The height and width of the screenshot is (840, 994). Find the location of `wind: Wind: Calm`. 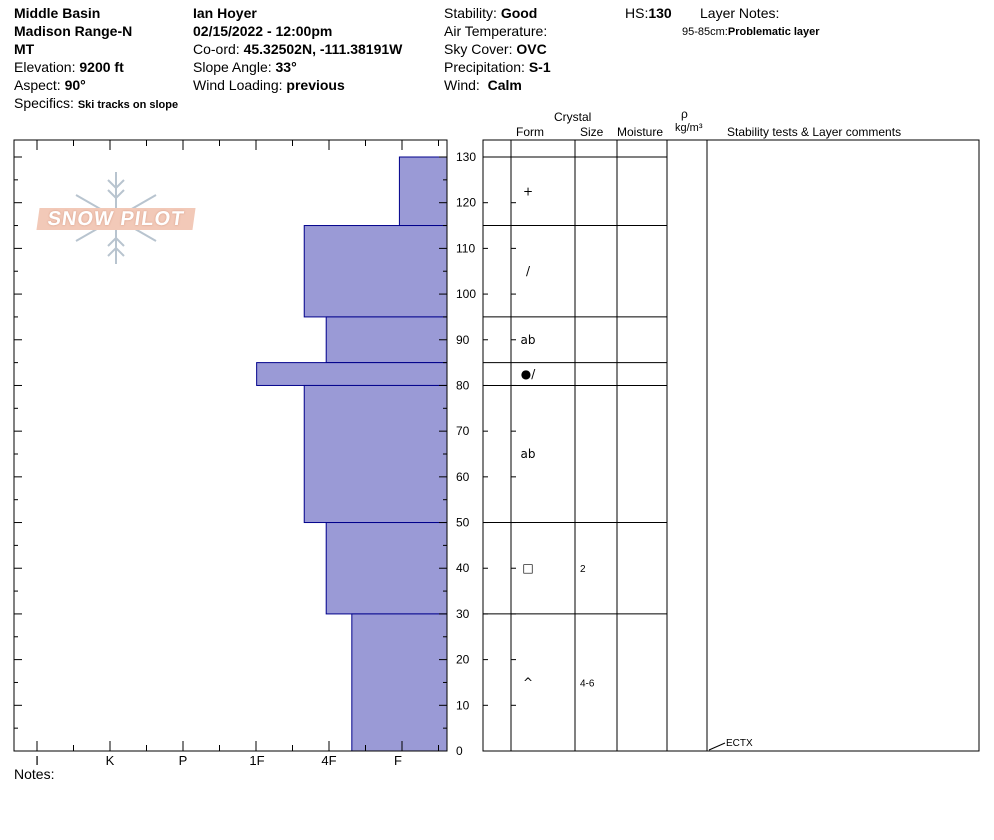

wind: Wind: Calm is located at coordinates (483, 85).